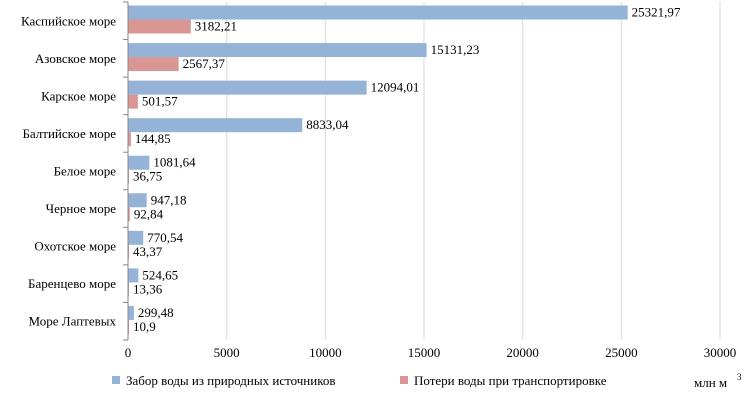 The width and height of the screenshot is (750, 400). I want to click on category-label: Море Лаптевых, so click(73, 321).